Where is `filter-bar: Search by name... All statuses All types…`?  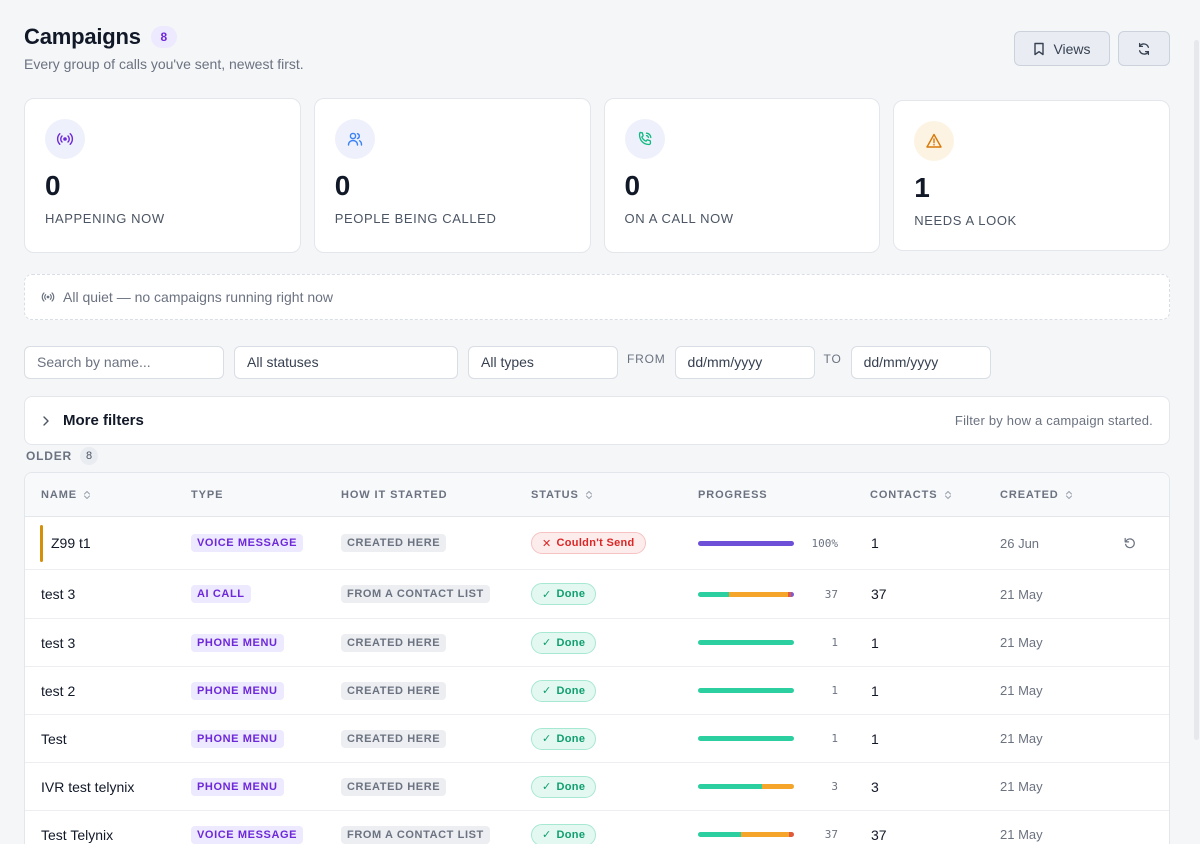
filter-bar: Search by name... All statuses All types… is located at coordinates (507, 362).